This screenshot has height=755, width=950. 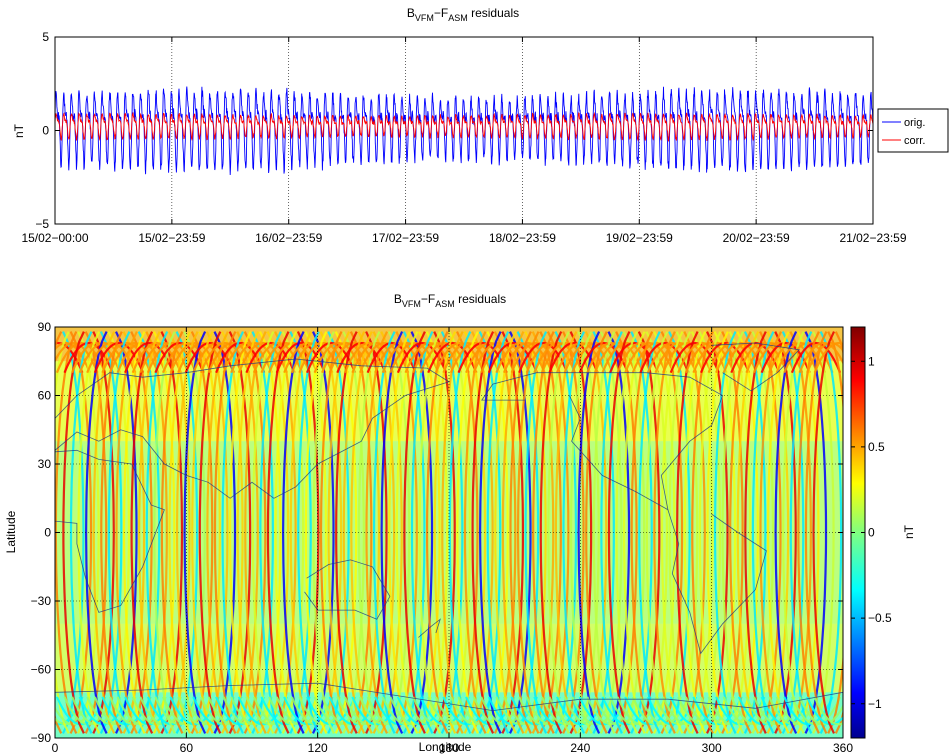 I want to click on map-y-label: Latitude, so click(x=11, y=531).